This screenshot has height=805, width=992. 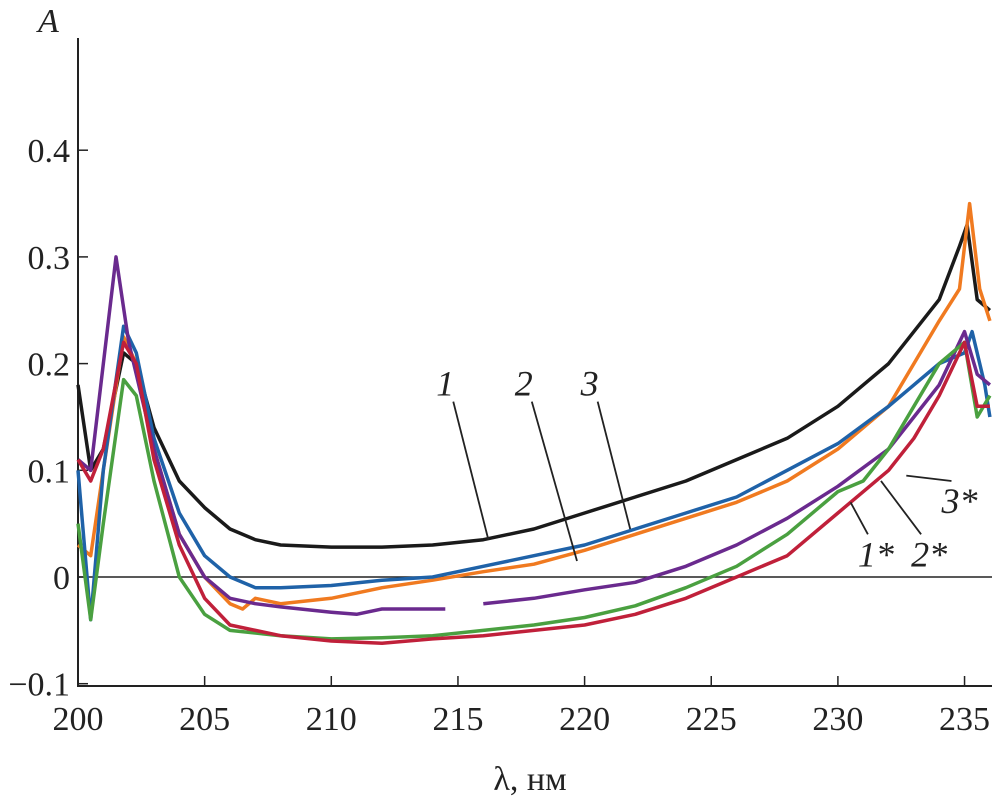 I want to click on y-tick-label: 0.3, so click(x=49, y=258).